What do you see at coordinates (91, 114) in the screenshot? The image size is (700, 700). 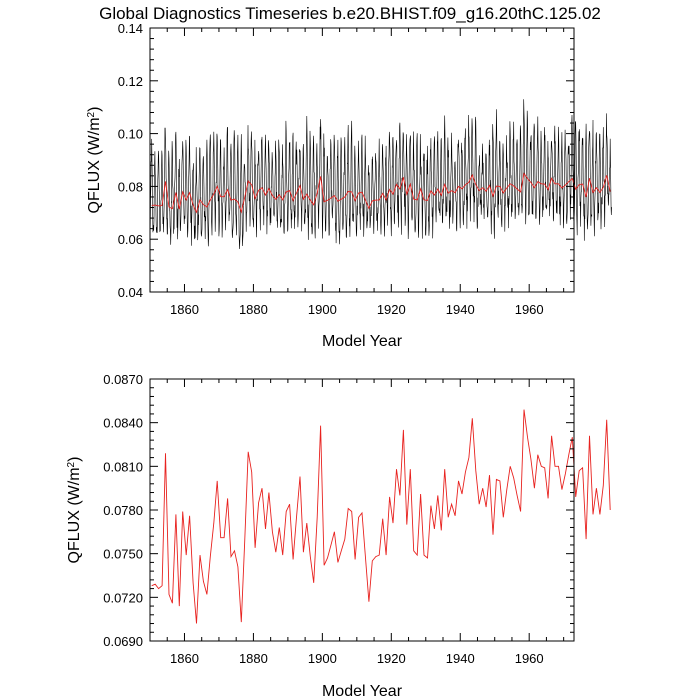 I see `top-y-label-sup: 2` at bounding box center [91, 114].